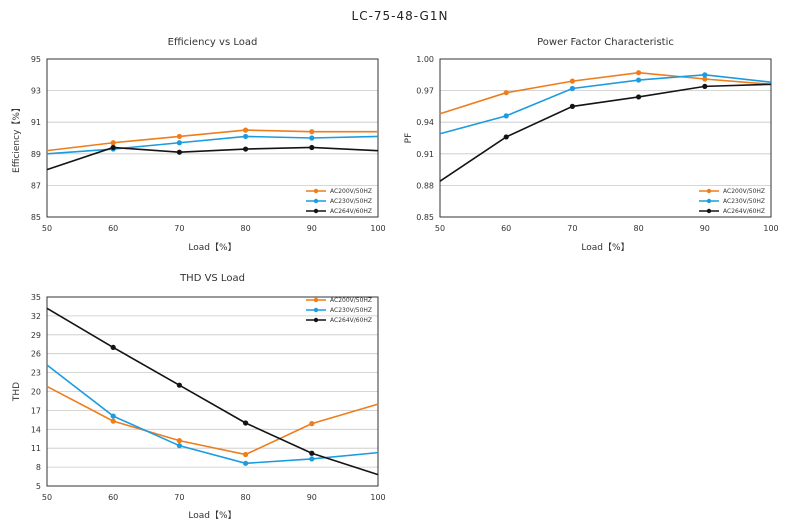  What do you see at coordinates (425, 185) in the screenshot?
I see `y-tick-label: 0.88` at bounding box center [425, 185].